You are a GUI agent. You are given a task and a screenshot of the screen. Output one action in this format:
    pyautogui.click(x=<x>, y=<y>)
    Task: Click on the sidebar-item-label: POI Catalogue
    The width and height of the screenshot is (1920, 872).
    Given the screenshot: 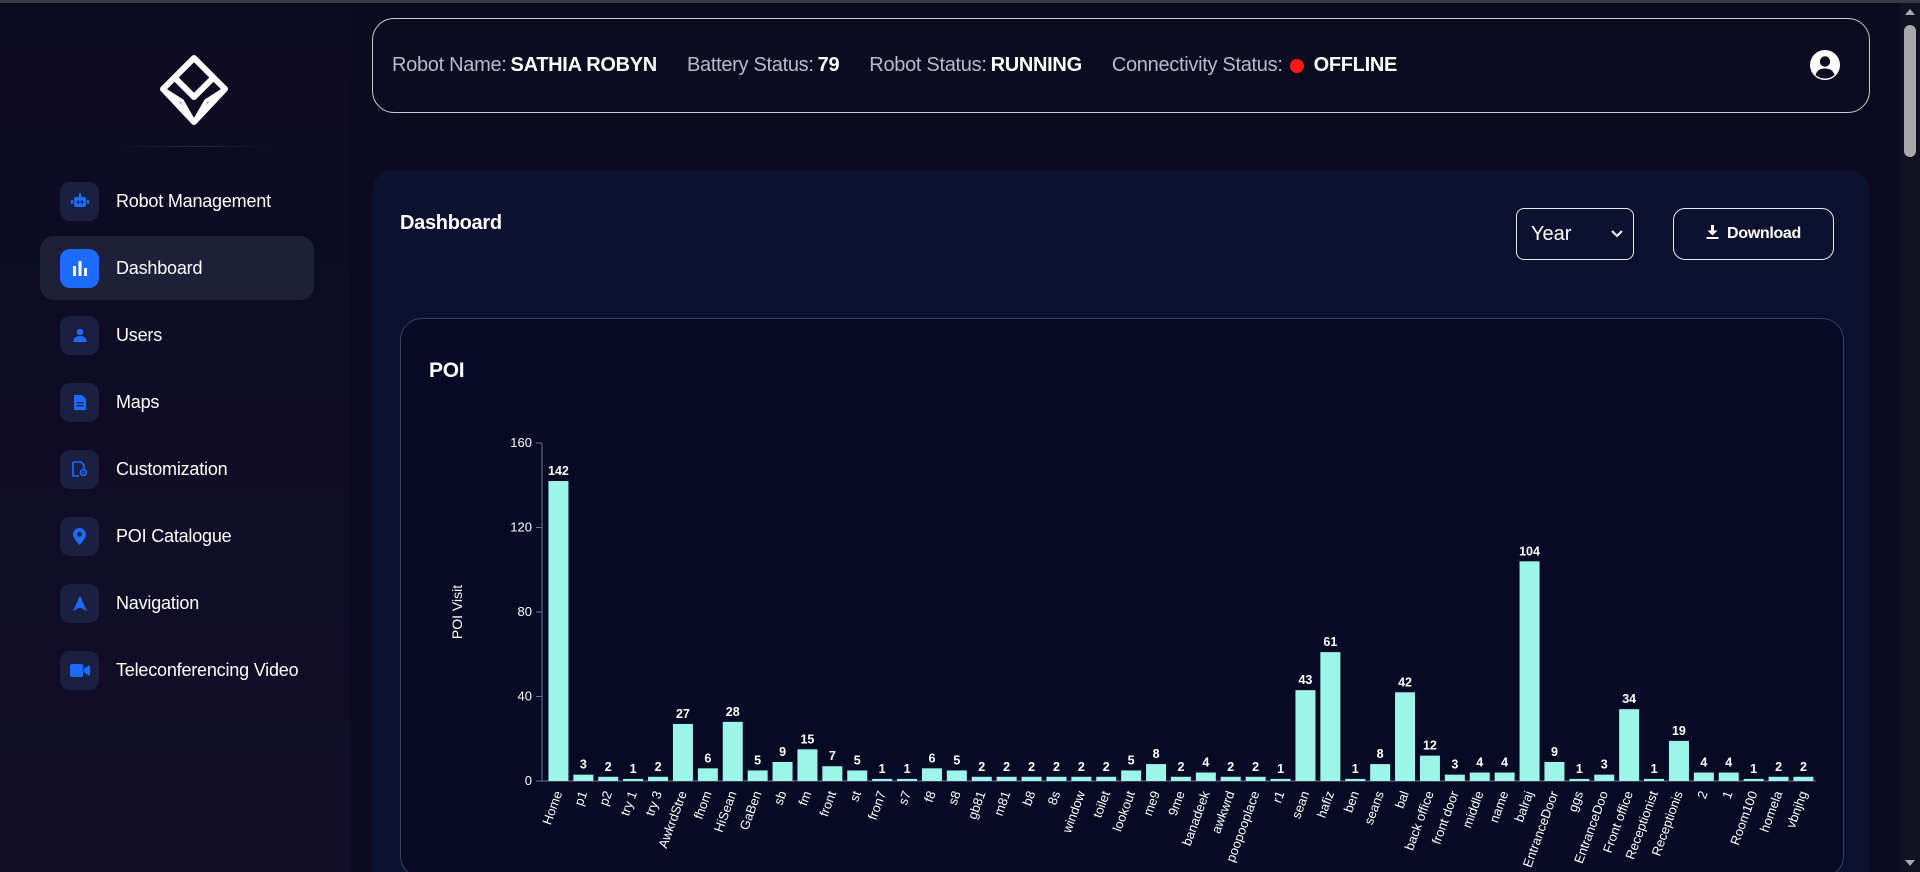 What is the action you would take?
    pyautogui.click(x=174, y=535)
    